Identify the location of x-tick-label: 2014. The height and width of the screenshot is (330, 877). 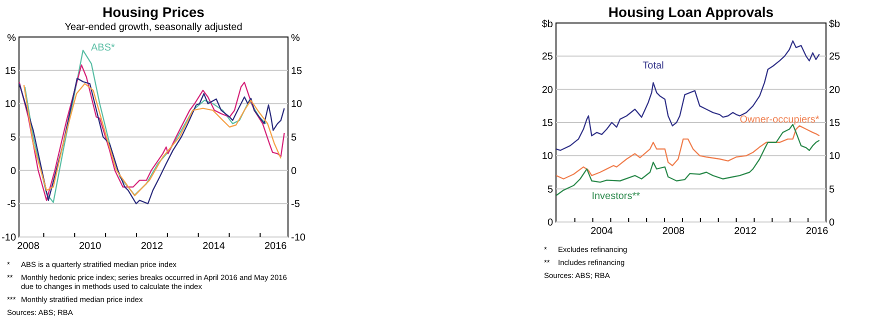
(214, 246).